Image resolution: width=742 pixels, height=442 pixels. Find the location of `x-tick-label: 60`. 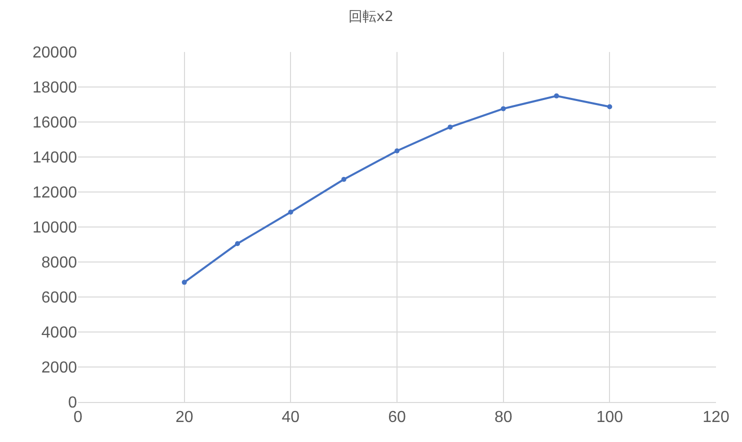

x-tick-label: 60 is located at coordinates (397, 417).